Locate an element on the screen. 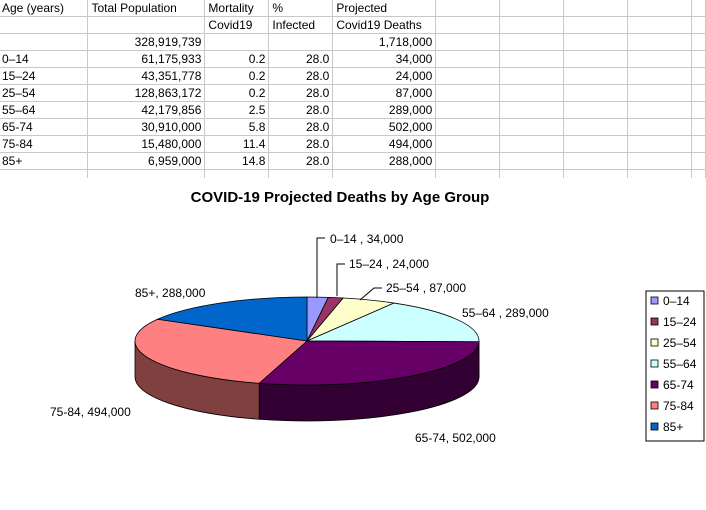 This screenshot has height=510, width=706. sheet-cell: Total Population is located at coordinates (146, 8).